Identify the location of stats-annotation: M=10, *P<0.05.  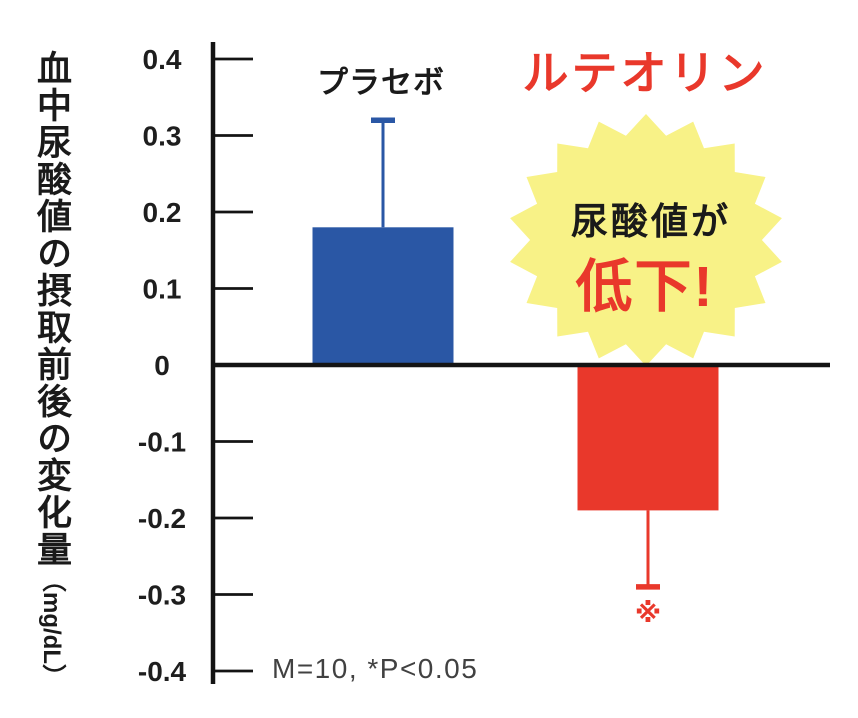
(375, 668).